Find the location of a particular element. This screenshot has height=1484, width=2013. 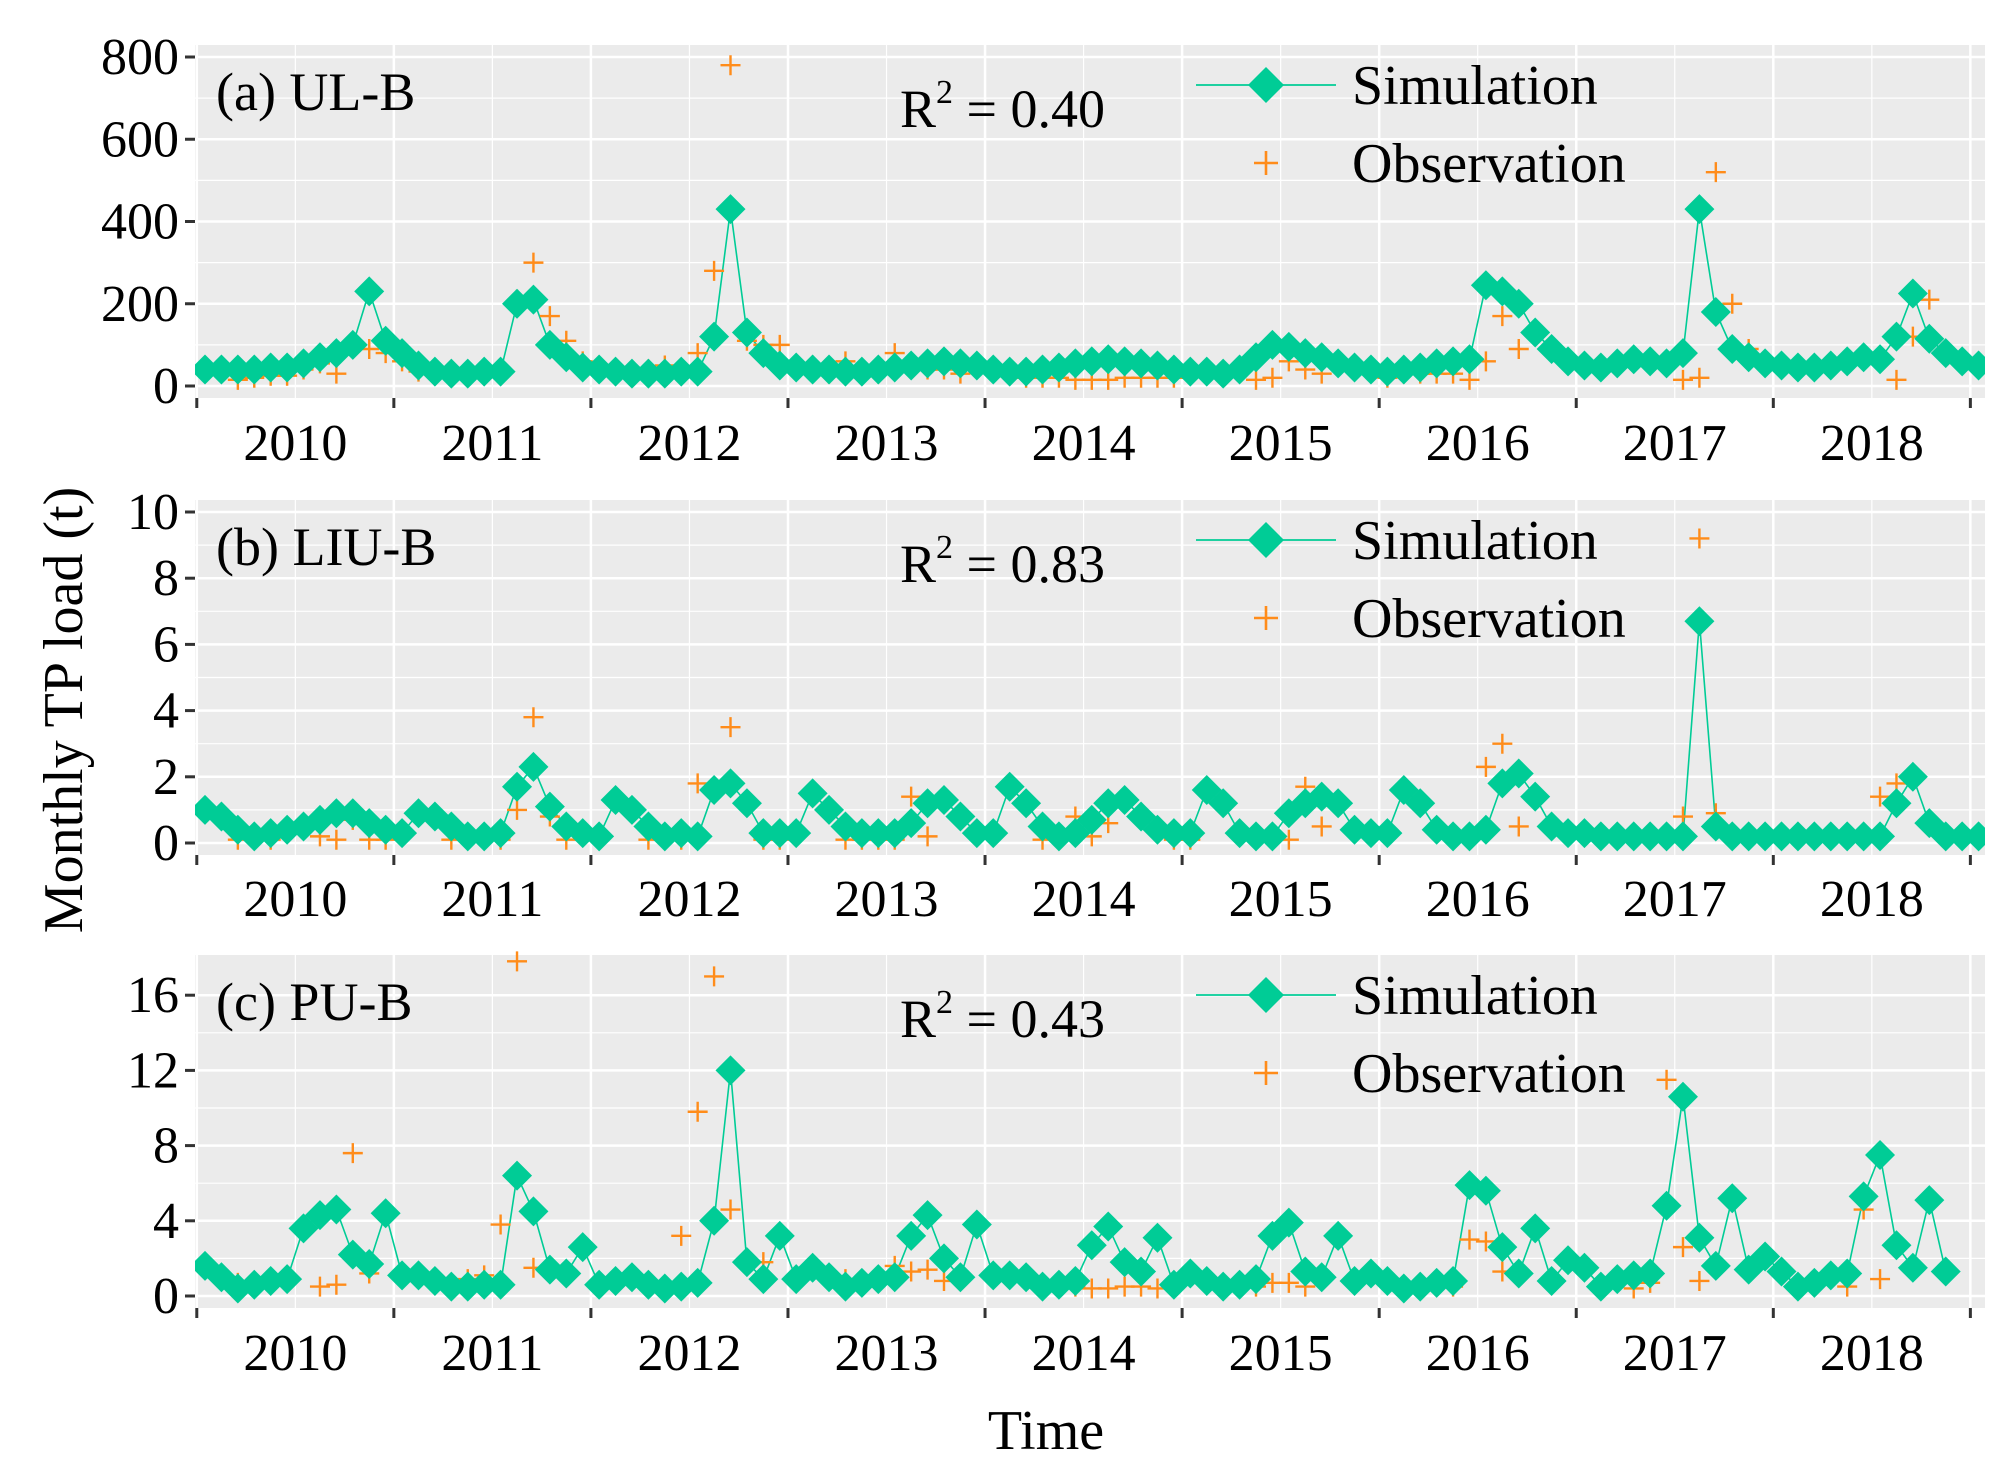

y-tick-label: 600 is located at coordinates (140, 139).